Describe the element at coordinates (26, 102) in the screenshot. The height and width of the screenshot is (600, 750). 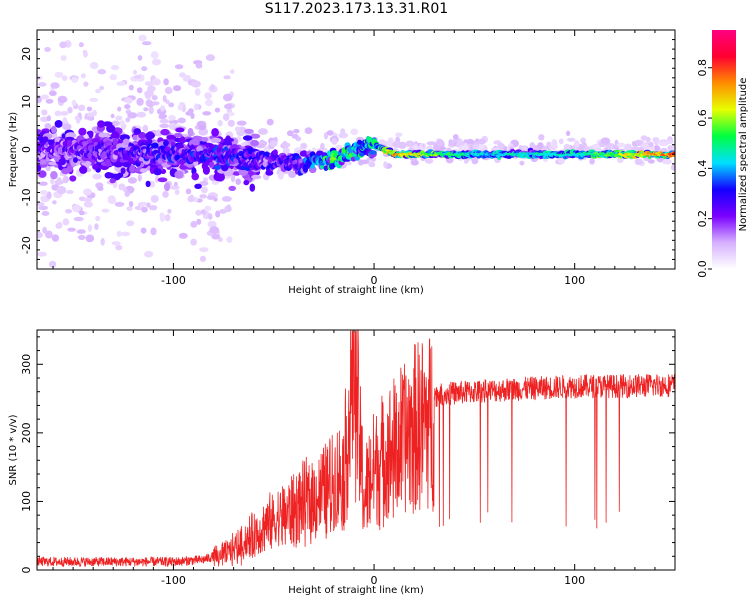
I see `y-tick-label: 10` at that location.